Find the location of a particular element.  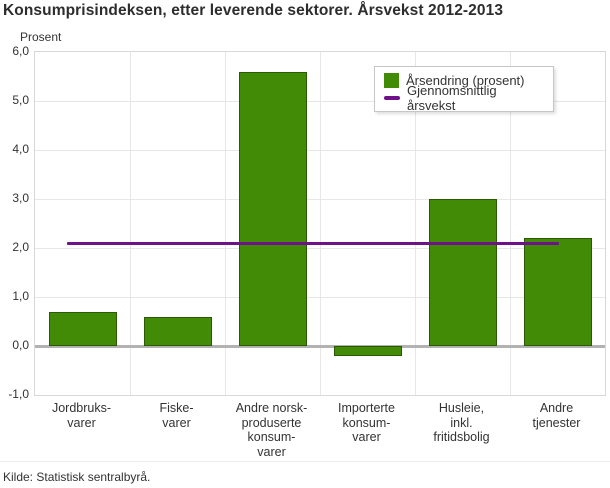

x-category-label: Jordbruks- varer is located at coordinates (81, 415).